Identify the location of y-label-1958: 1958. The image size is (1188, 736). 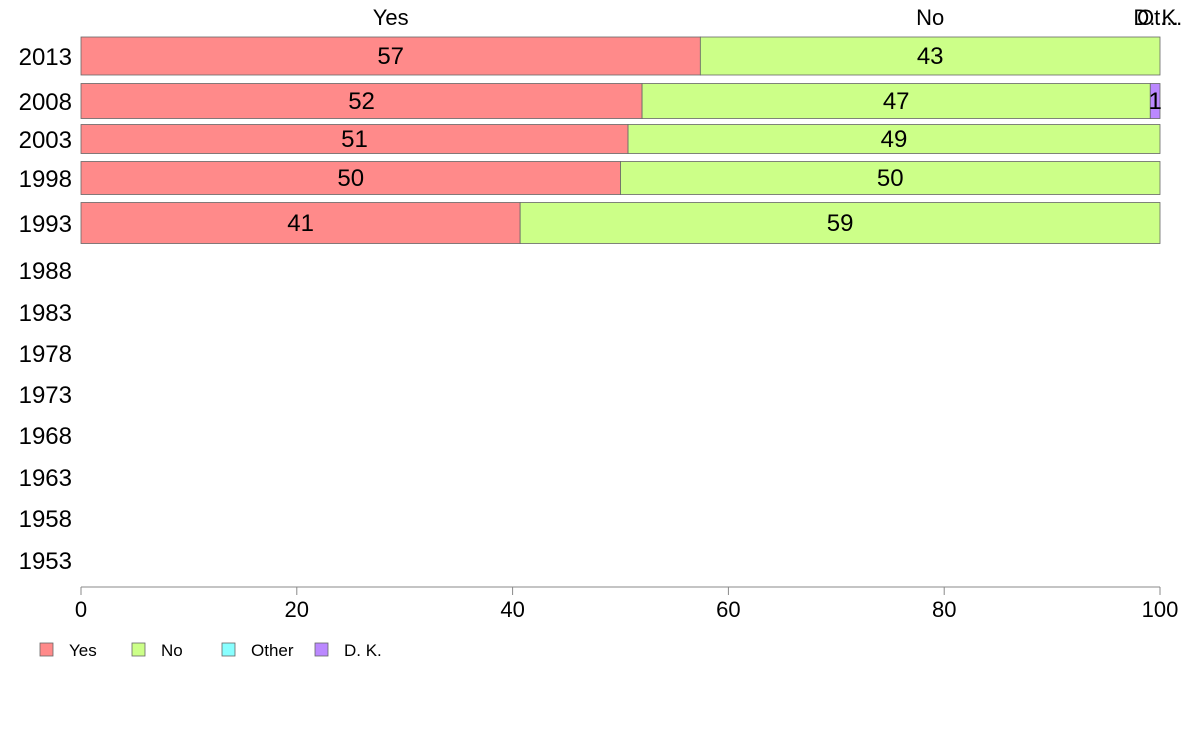
(45, 519).